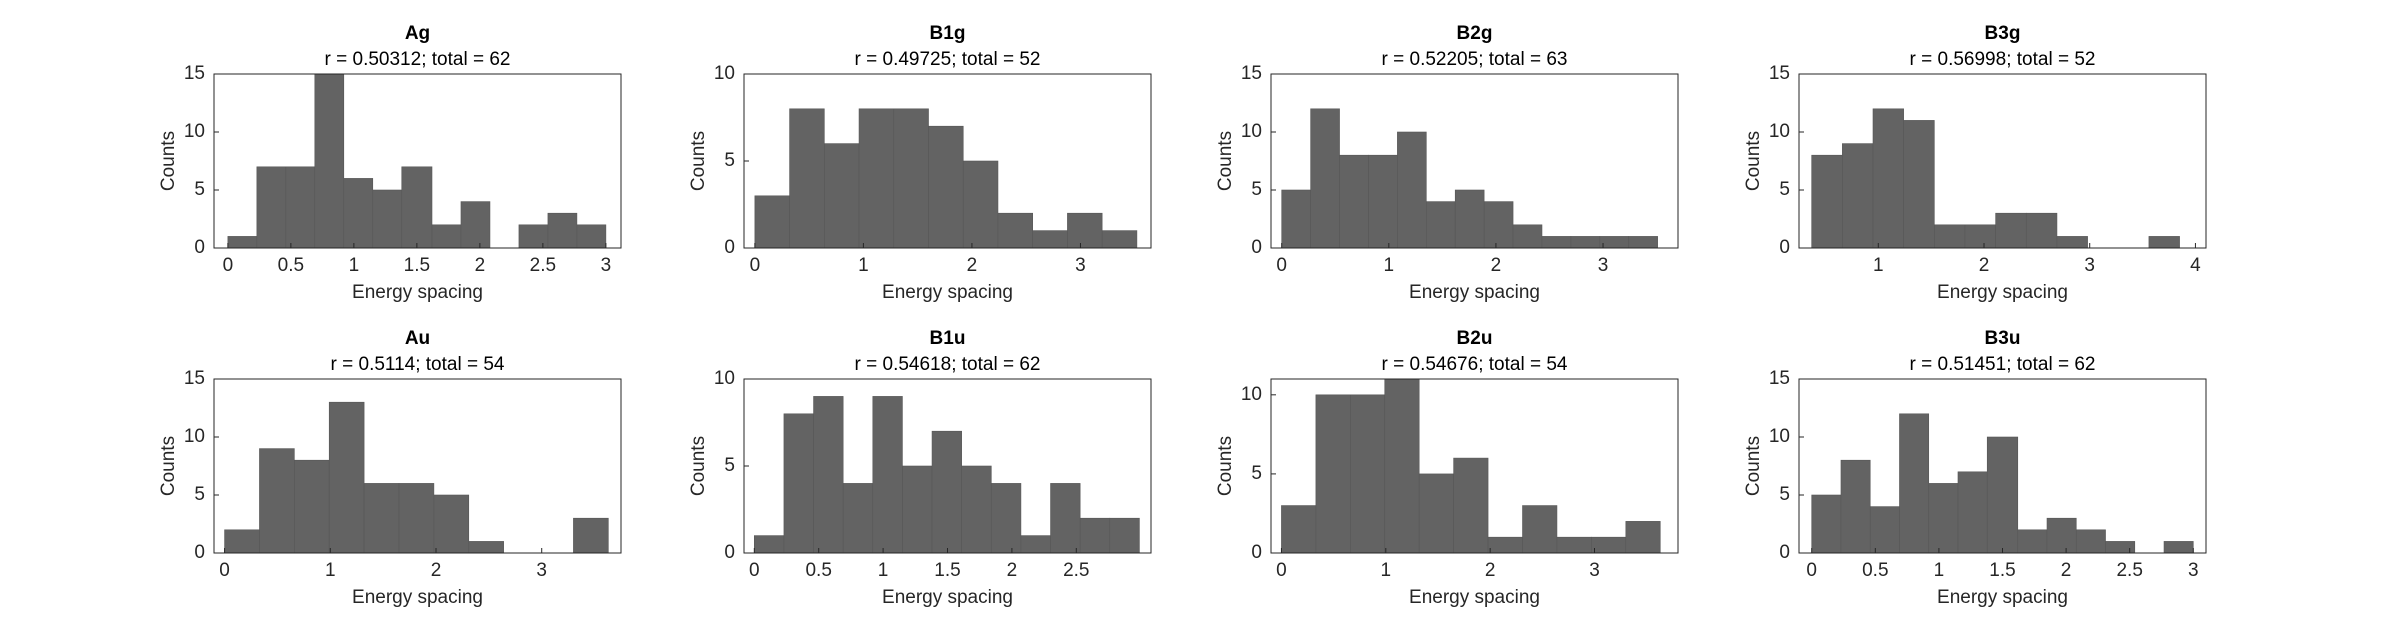  What do you see at coordinates (418, 364) in the screenshot?
I see `panel-subtitle: r = 0.5114; total = 54` at bounding box center [418, 364].